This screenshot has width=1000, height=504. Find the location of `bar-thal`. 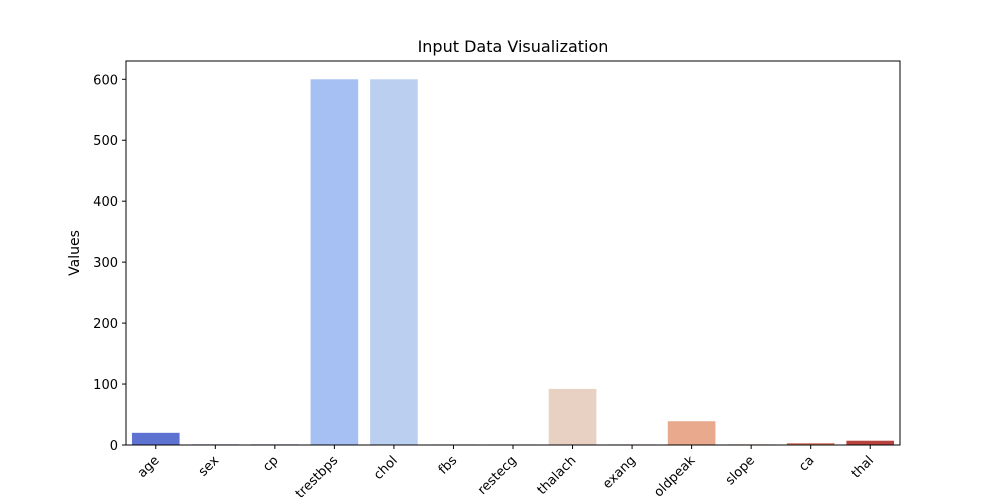

bar-thal is located at coordinates (870, 442).